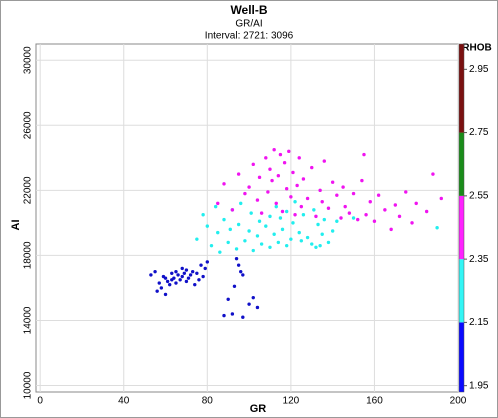 The image size is (498, 418). What do you see at coordinates (28, 190) in the screenshot?
I see `y-tick-label: 22000` at bounding box center [28, 190].